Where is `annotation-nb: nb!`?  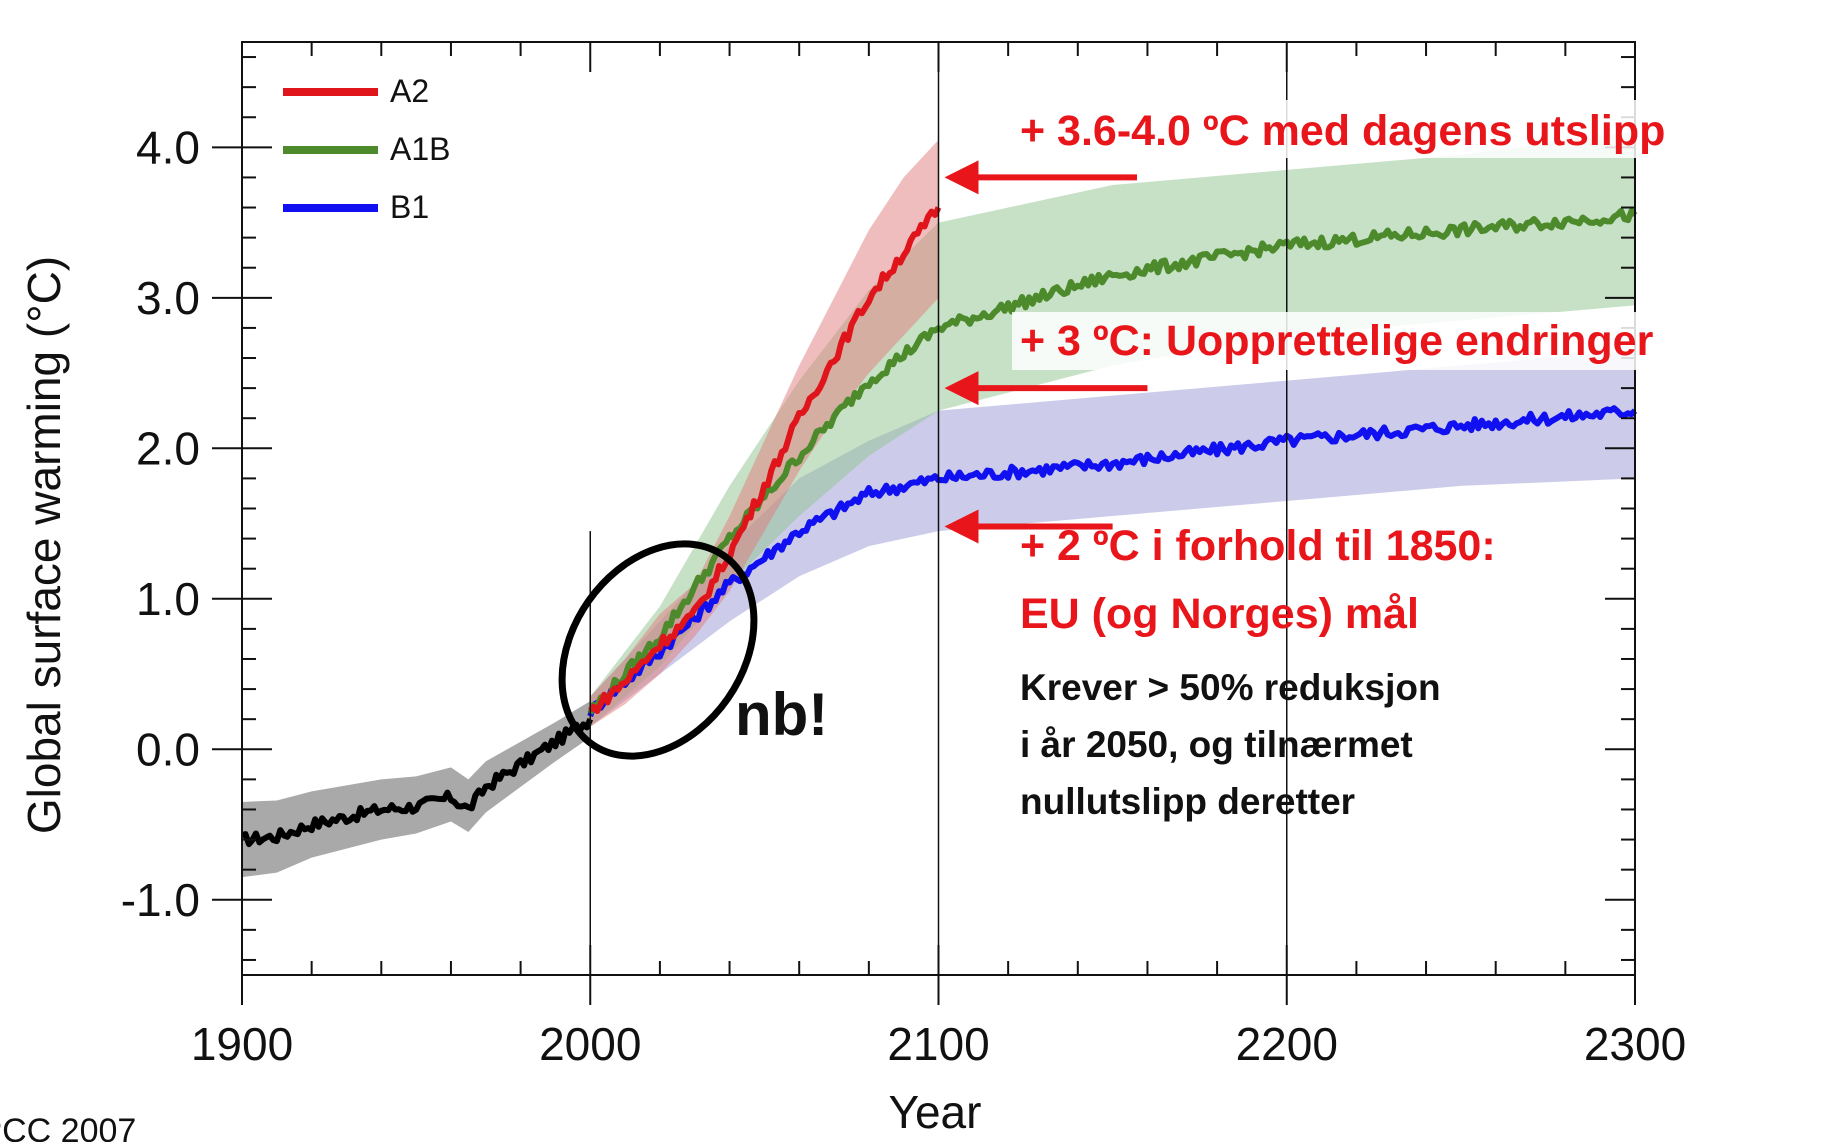 annotation-nb: nb! is located at coordinates (781, 714).